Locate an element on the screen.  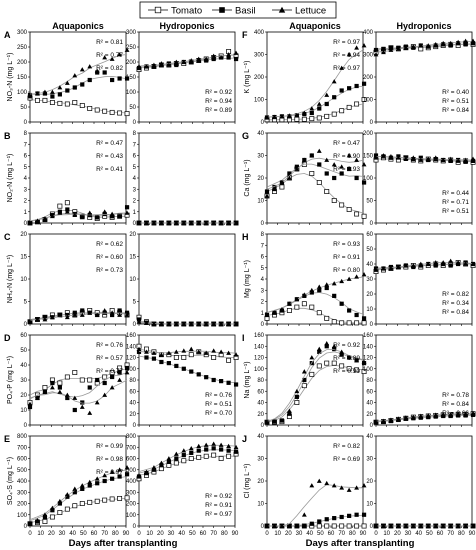
r2-annotations: R² = 0.47 R² = 0.90 R² = 0.93 is located at coordinates (346, 156).